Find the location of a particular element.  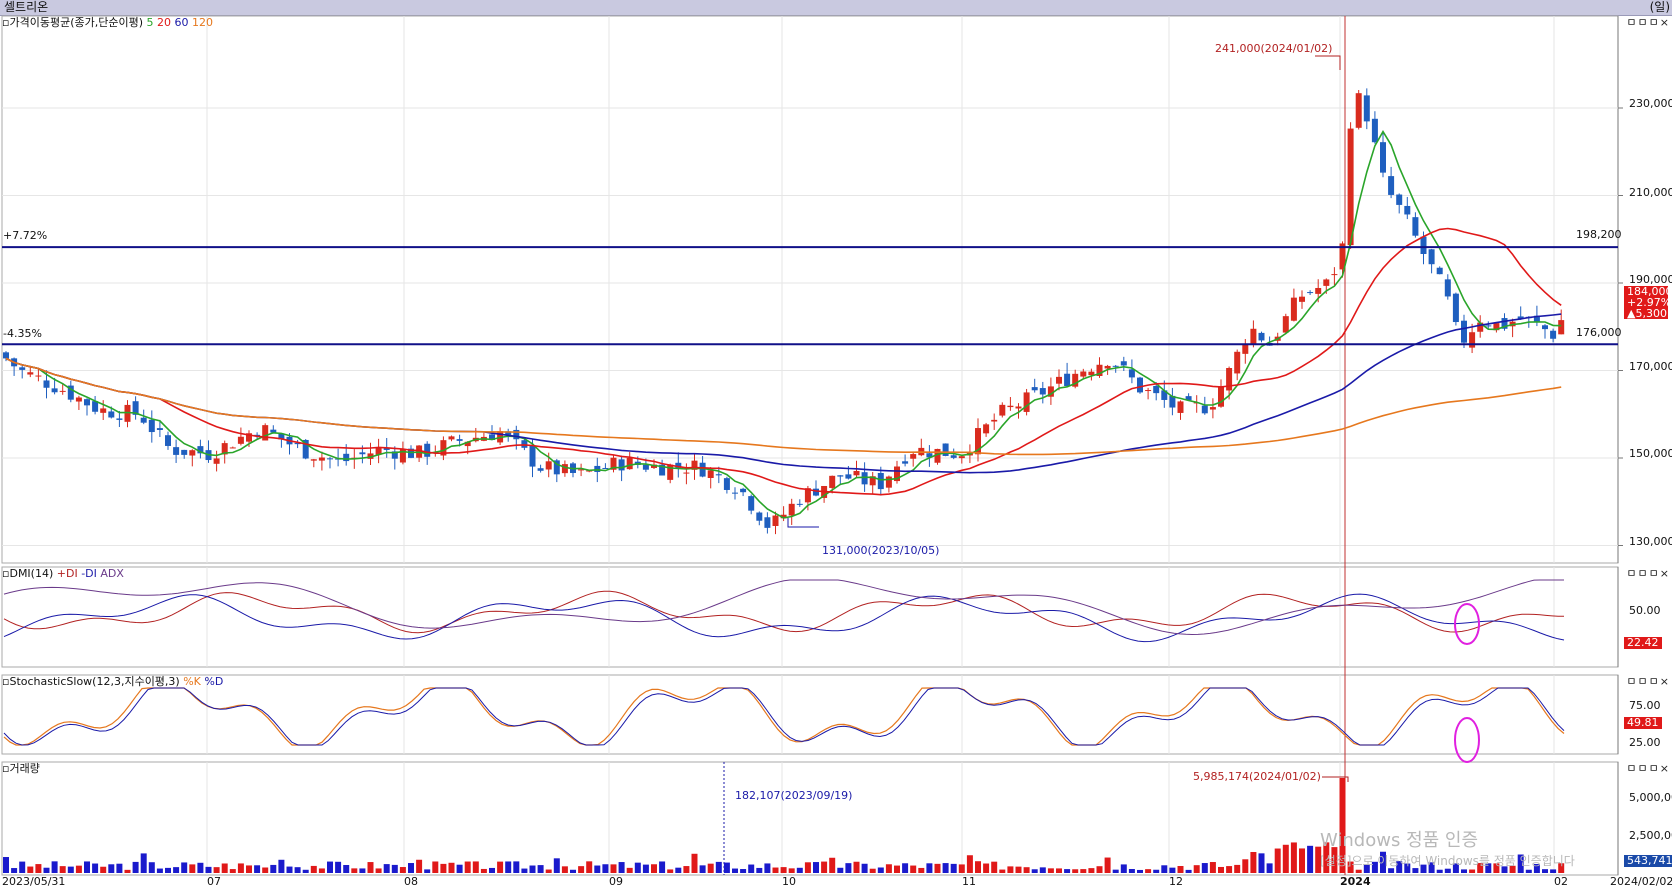

price-panel-controls: ㅁㅁㅁ× is located at coordinates (1648, 22).